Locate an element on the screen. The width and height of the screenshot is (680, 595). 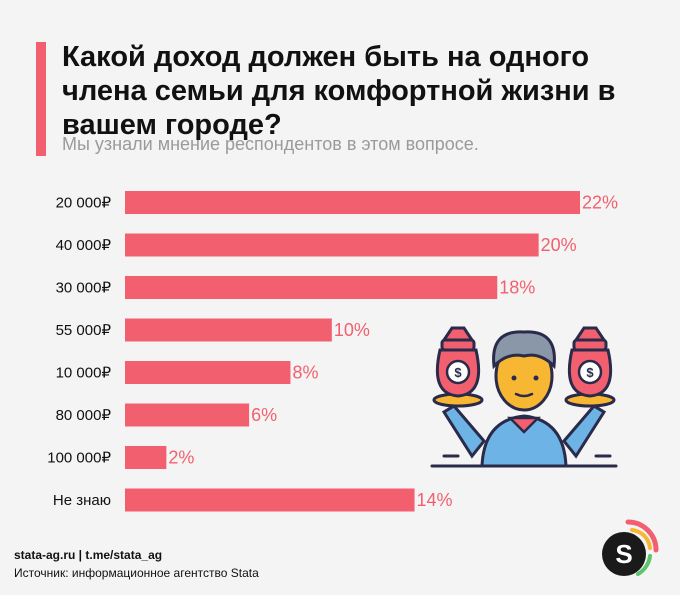
footer-links: stata-ag.ru | t.me/stata_ag is located at coordinates (88, 555).